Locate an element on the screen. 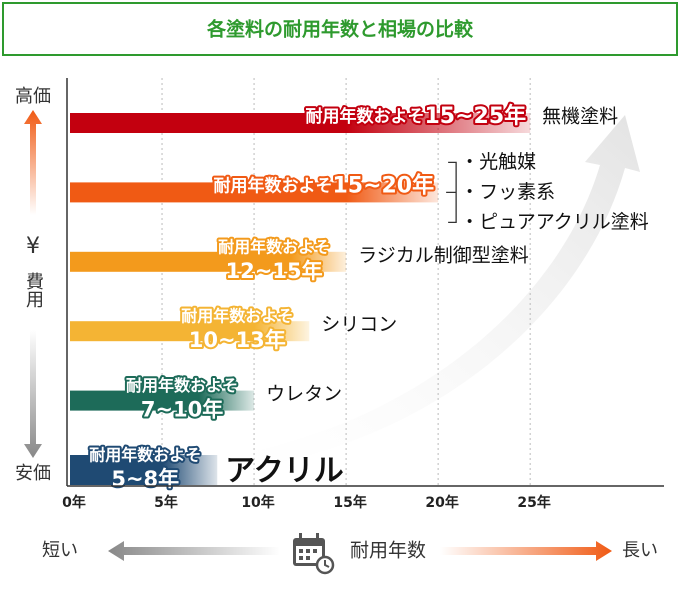 This screenshot has height=594, width=680. value-label-text: 7~10年 is located at coordinates (182, 410).